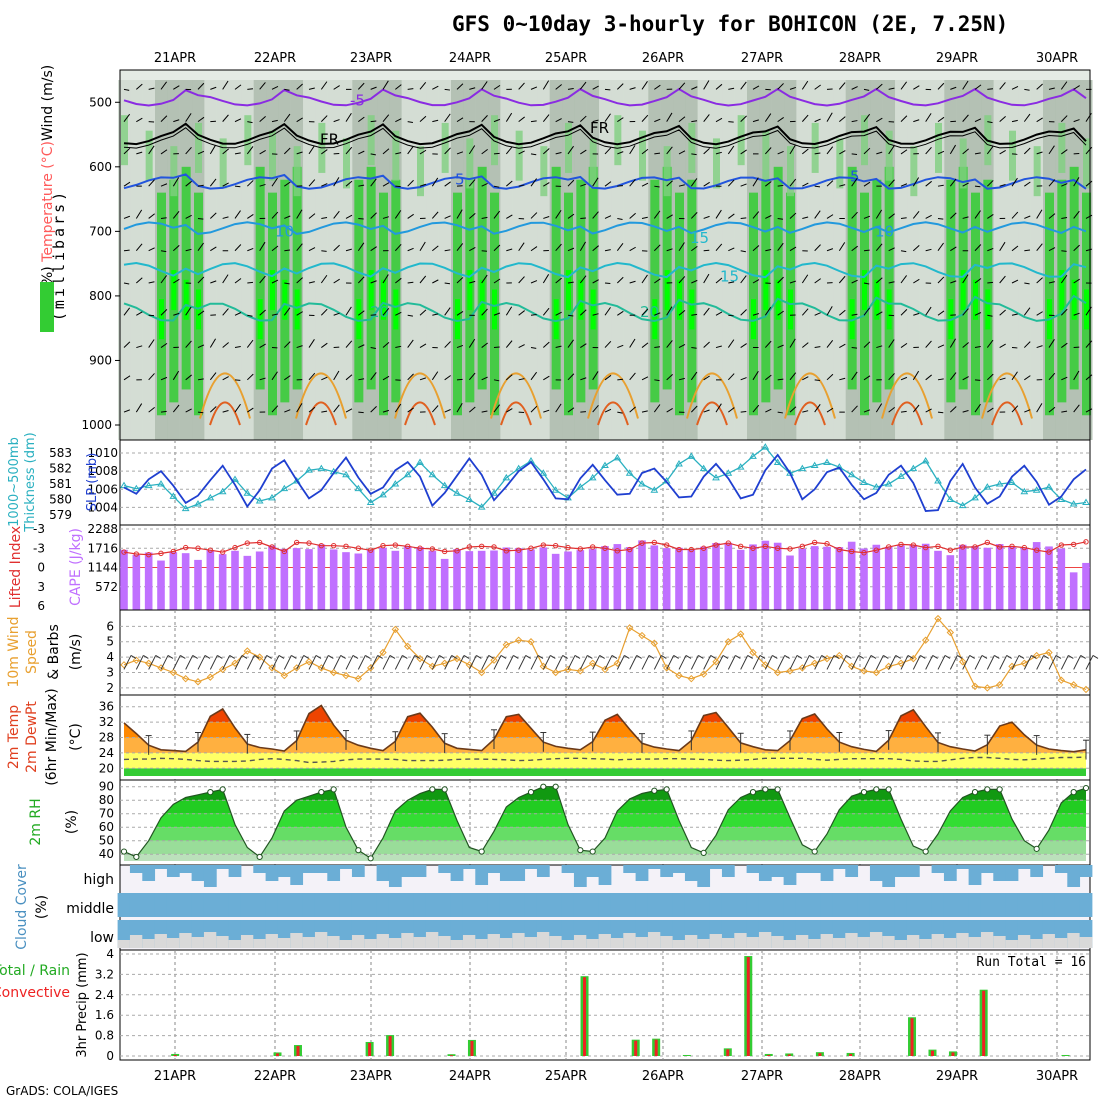 This screenshot has width=1100, height=1100. What do you see at coordinates (460, 180) in the screenshot?
I see `isotherm-label: 5` at bounding box center [460, 180].